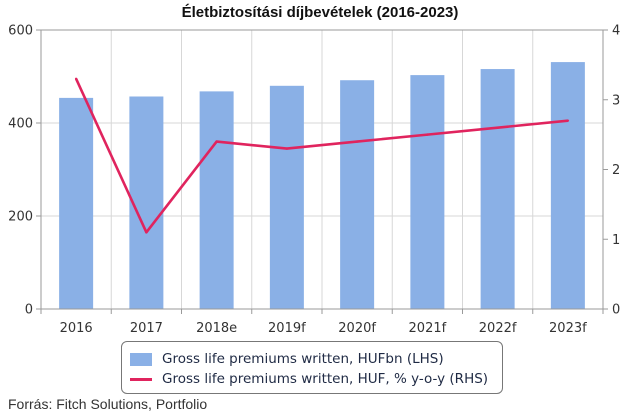  Describe the element at coordinates (20, 124) in the screenshot. I see `y-left-tick-label: 400` at that location.